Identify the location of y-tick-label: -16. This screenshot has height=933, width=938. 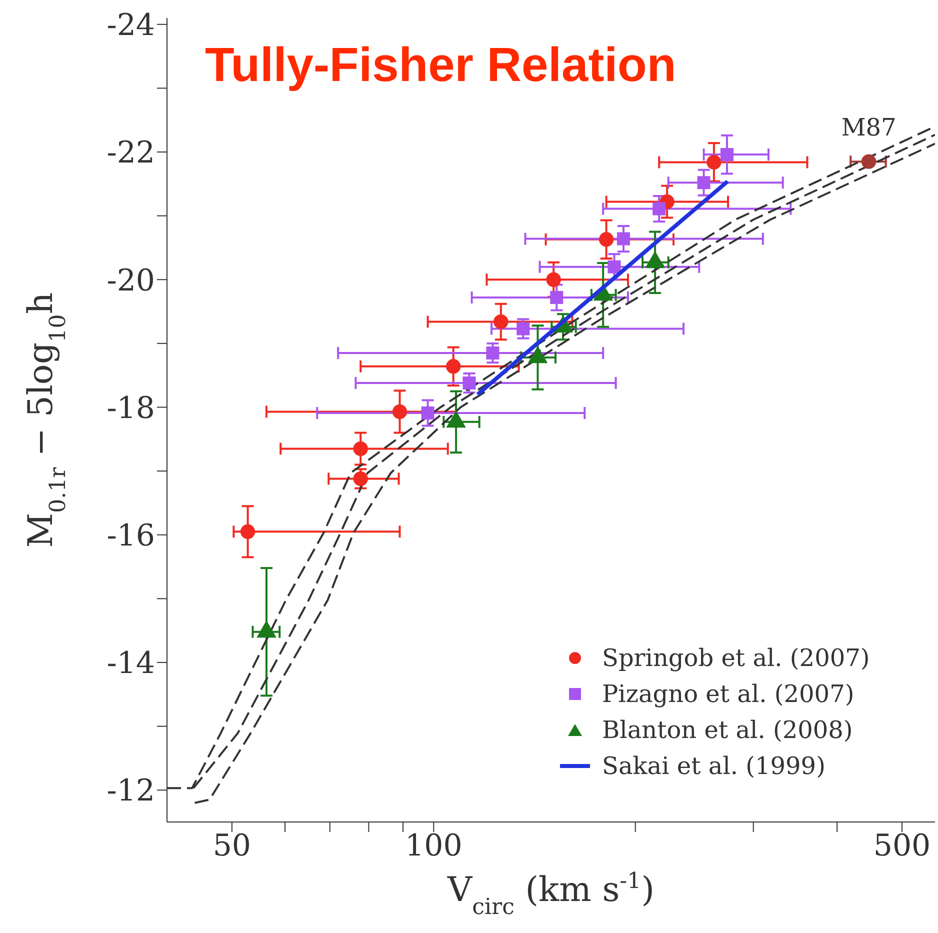
(130, 536).